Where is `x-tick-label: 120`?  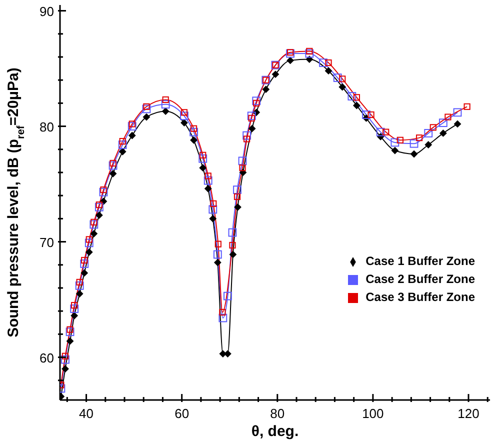
x-tick-label: 120 is located at coordinates (469, 413).